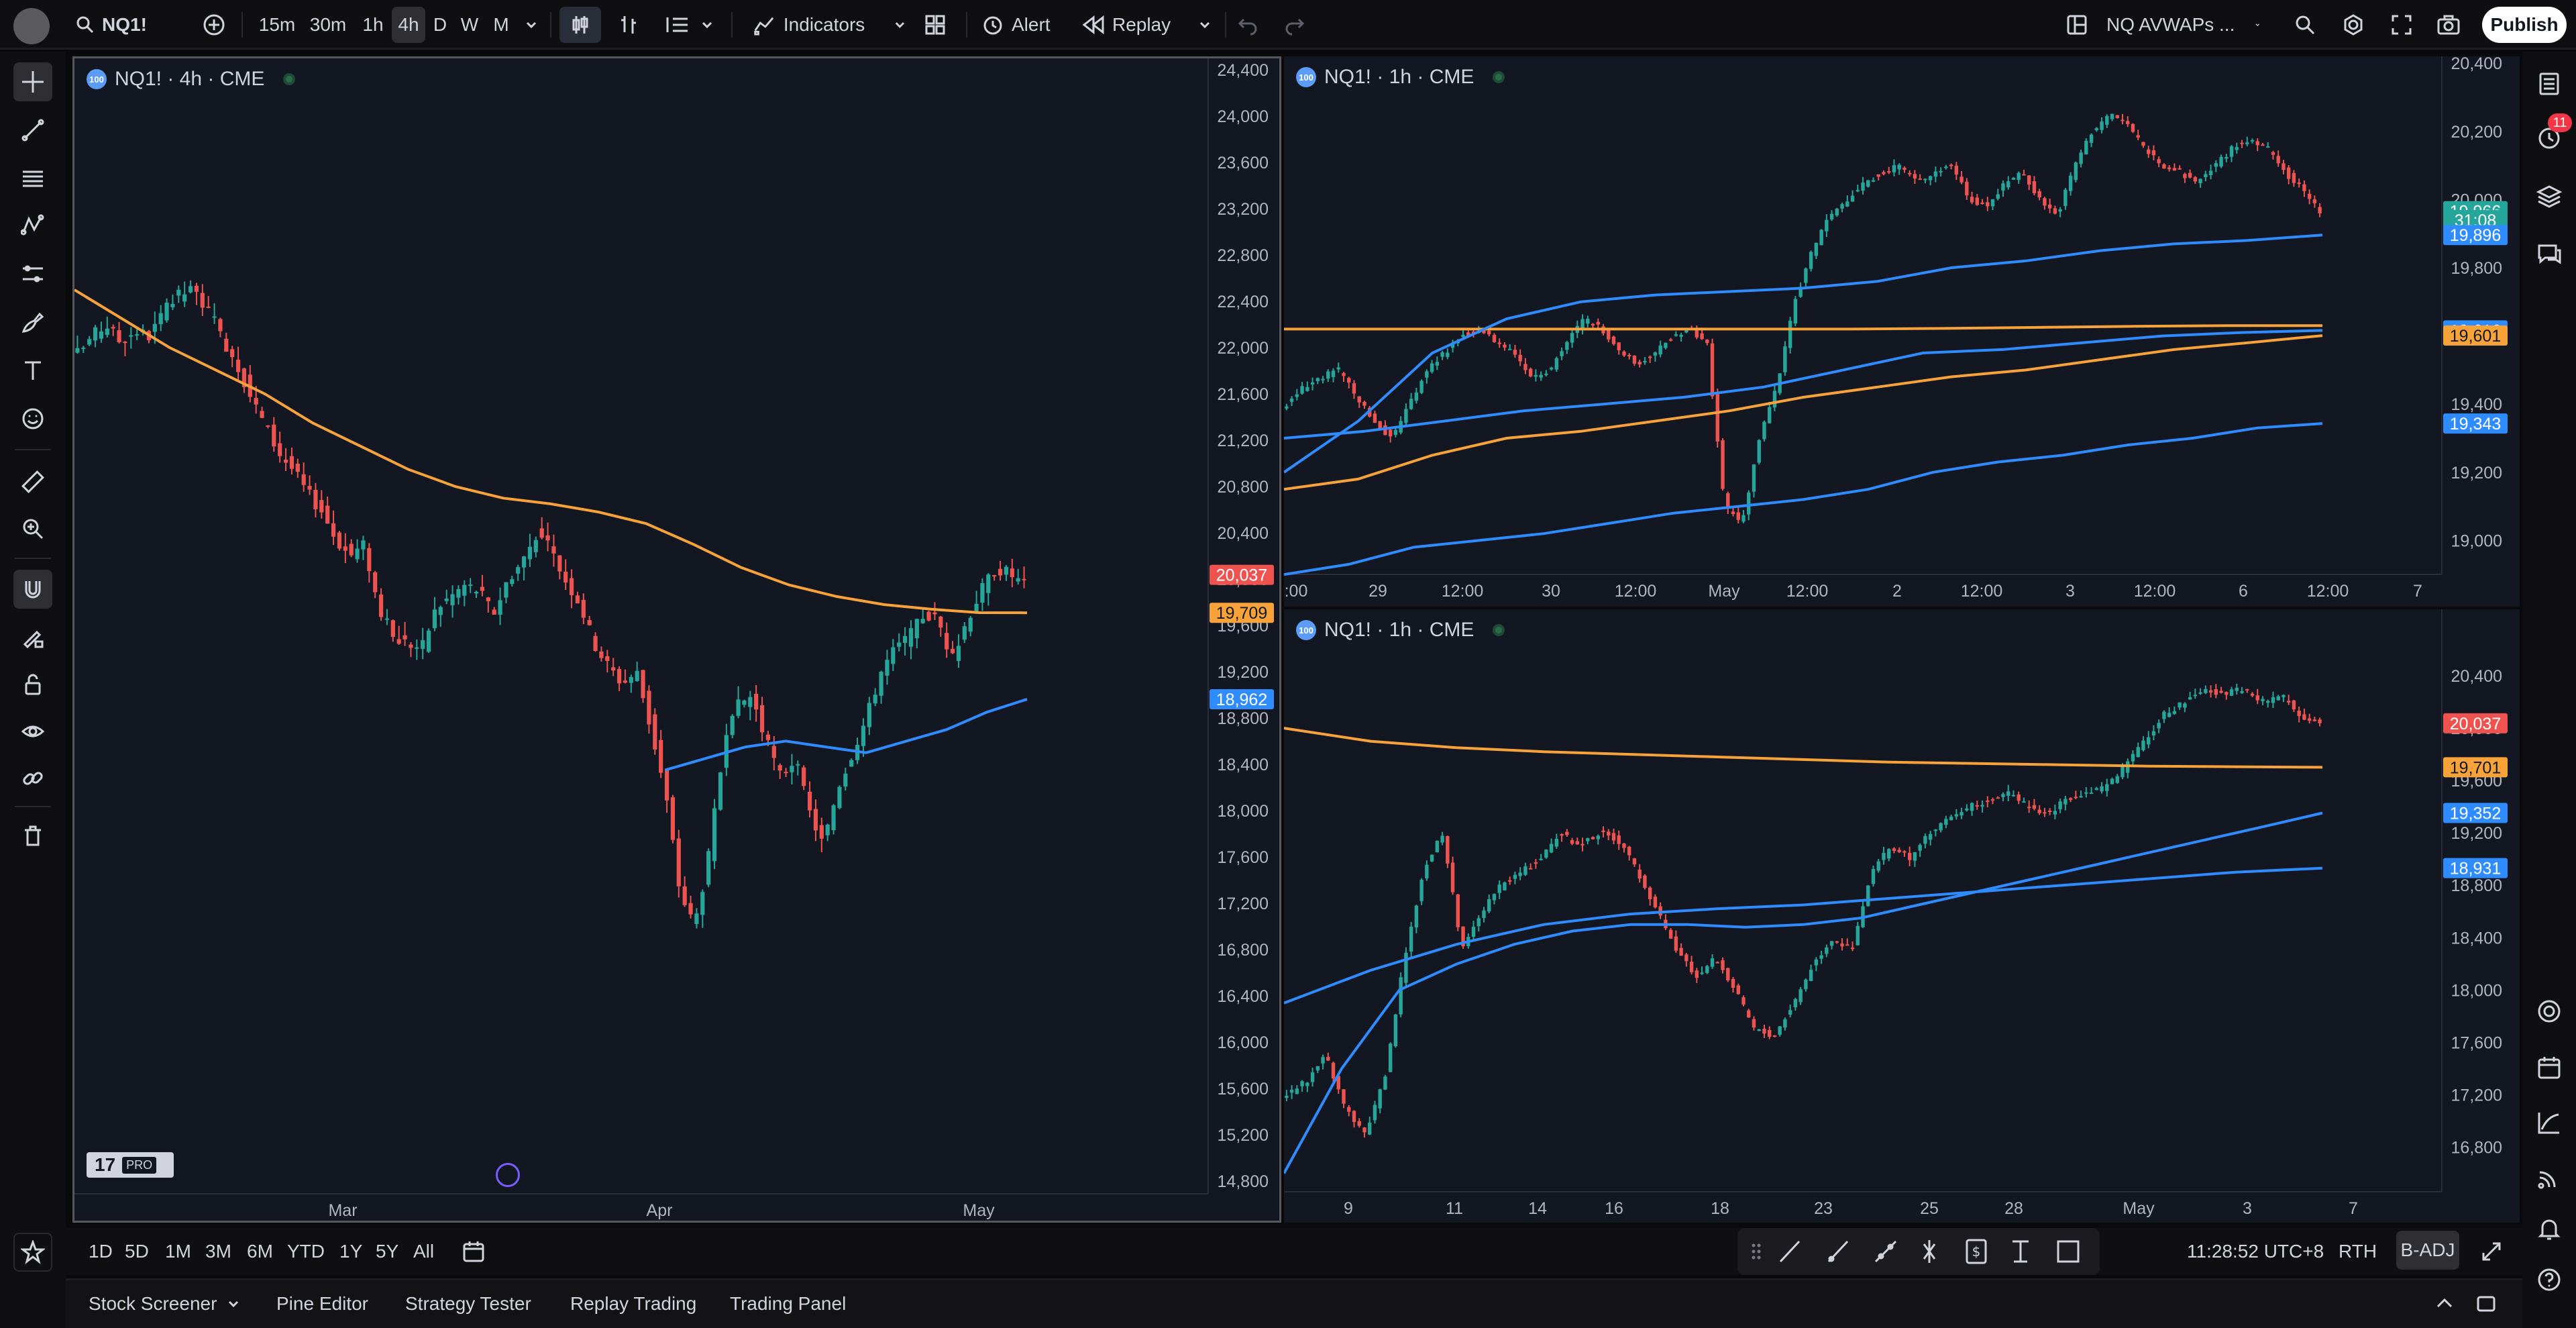 The height and width of the screenshot is (1328, 2576). I want to click on text-anchor-icon, so click(2020, 1251).